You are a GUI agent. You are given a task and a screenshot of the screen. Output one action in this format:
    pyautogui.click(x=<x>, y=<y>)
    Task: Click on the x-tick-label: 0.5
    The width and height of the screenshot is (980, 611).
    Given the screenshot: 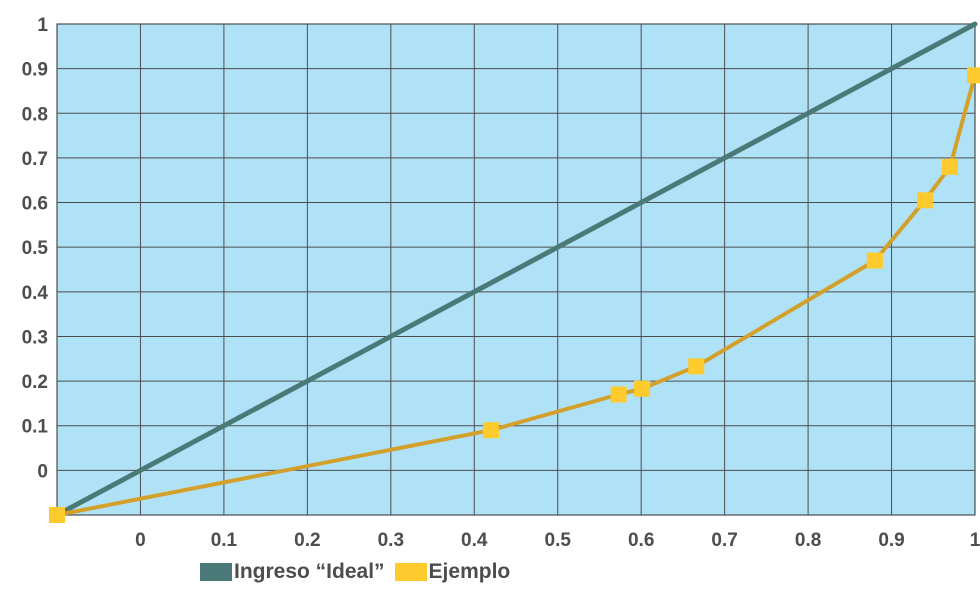 What is the action you would take?
    pyautogui.click(x=558, y=540)
    